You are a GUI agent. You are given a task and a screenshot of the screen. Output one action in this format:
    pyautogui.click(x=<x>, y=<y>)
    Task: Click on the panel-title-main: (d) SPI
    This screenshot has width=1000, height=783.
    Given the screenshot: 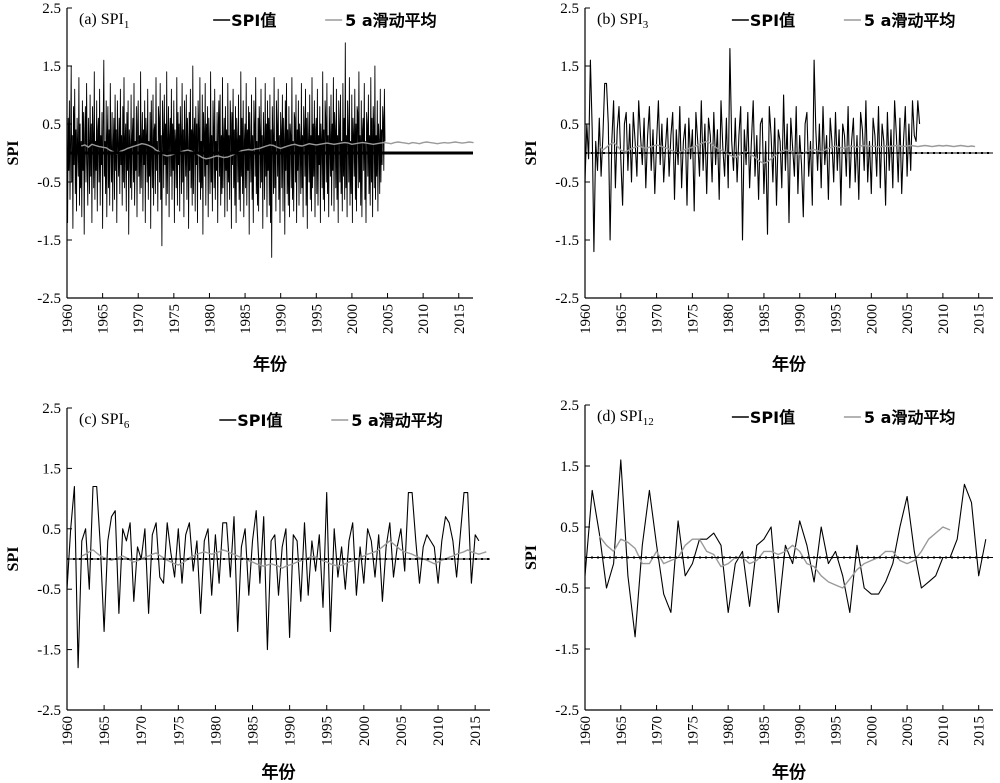 What is the action you would take?
    pyautogui.click(x=620, y=416)
    